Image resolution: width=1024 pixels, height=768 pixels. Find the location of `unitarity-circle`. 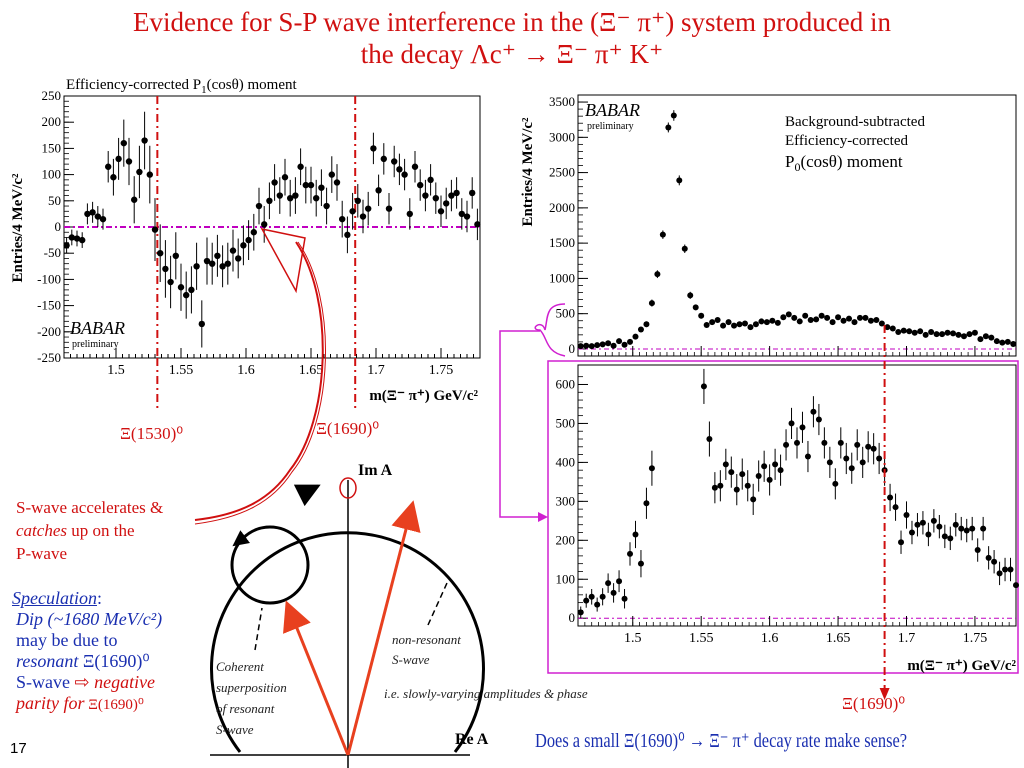

unitarity-circle is located at coordinates (347, 642).